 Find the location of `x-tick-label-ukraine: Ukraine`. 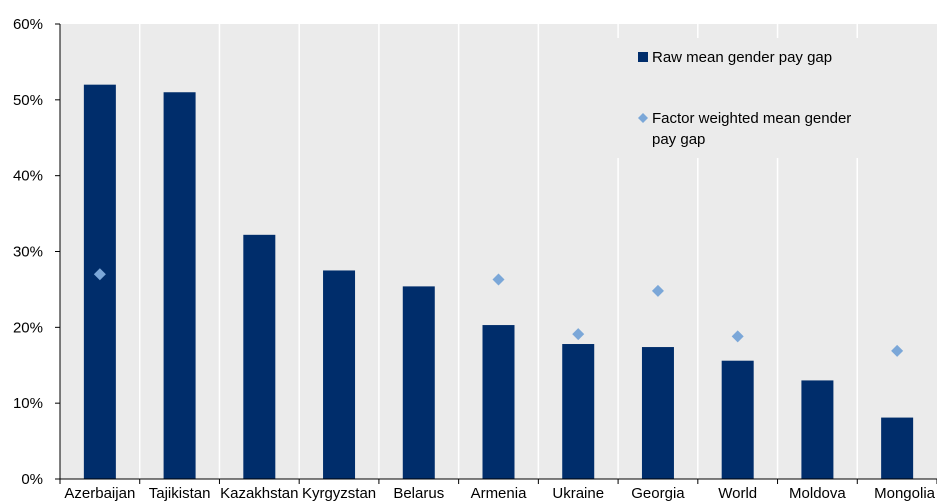

x-tick-label-ukraine: Ukraine is located at coordinates (578, 493).